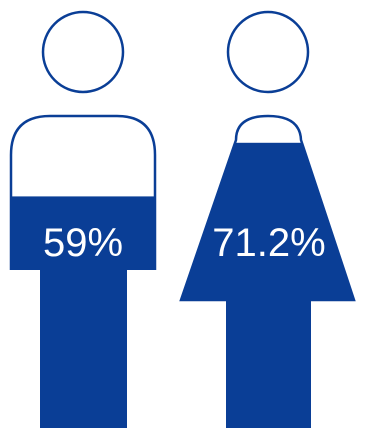 The image size is (365, 428). Describe the element at coordinates (268, 52) in the screenshot. I see `female-head` at that location.